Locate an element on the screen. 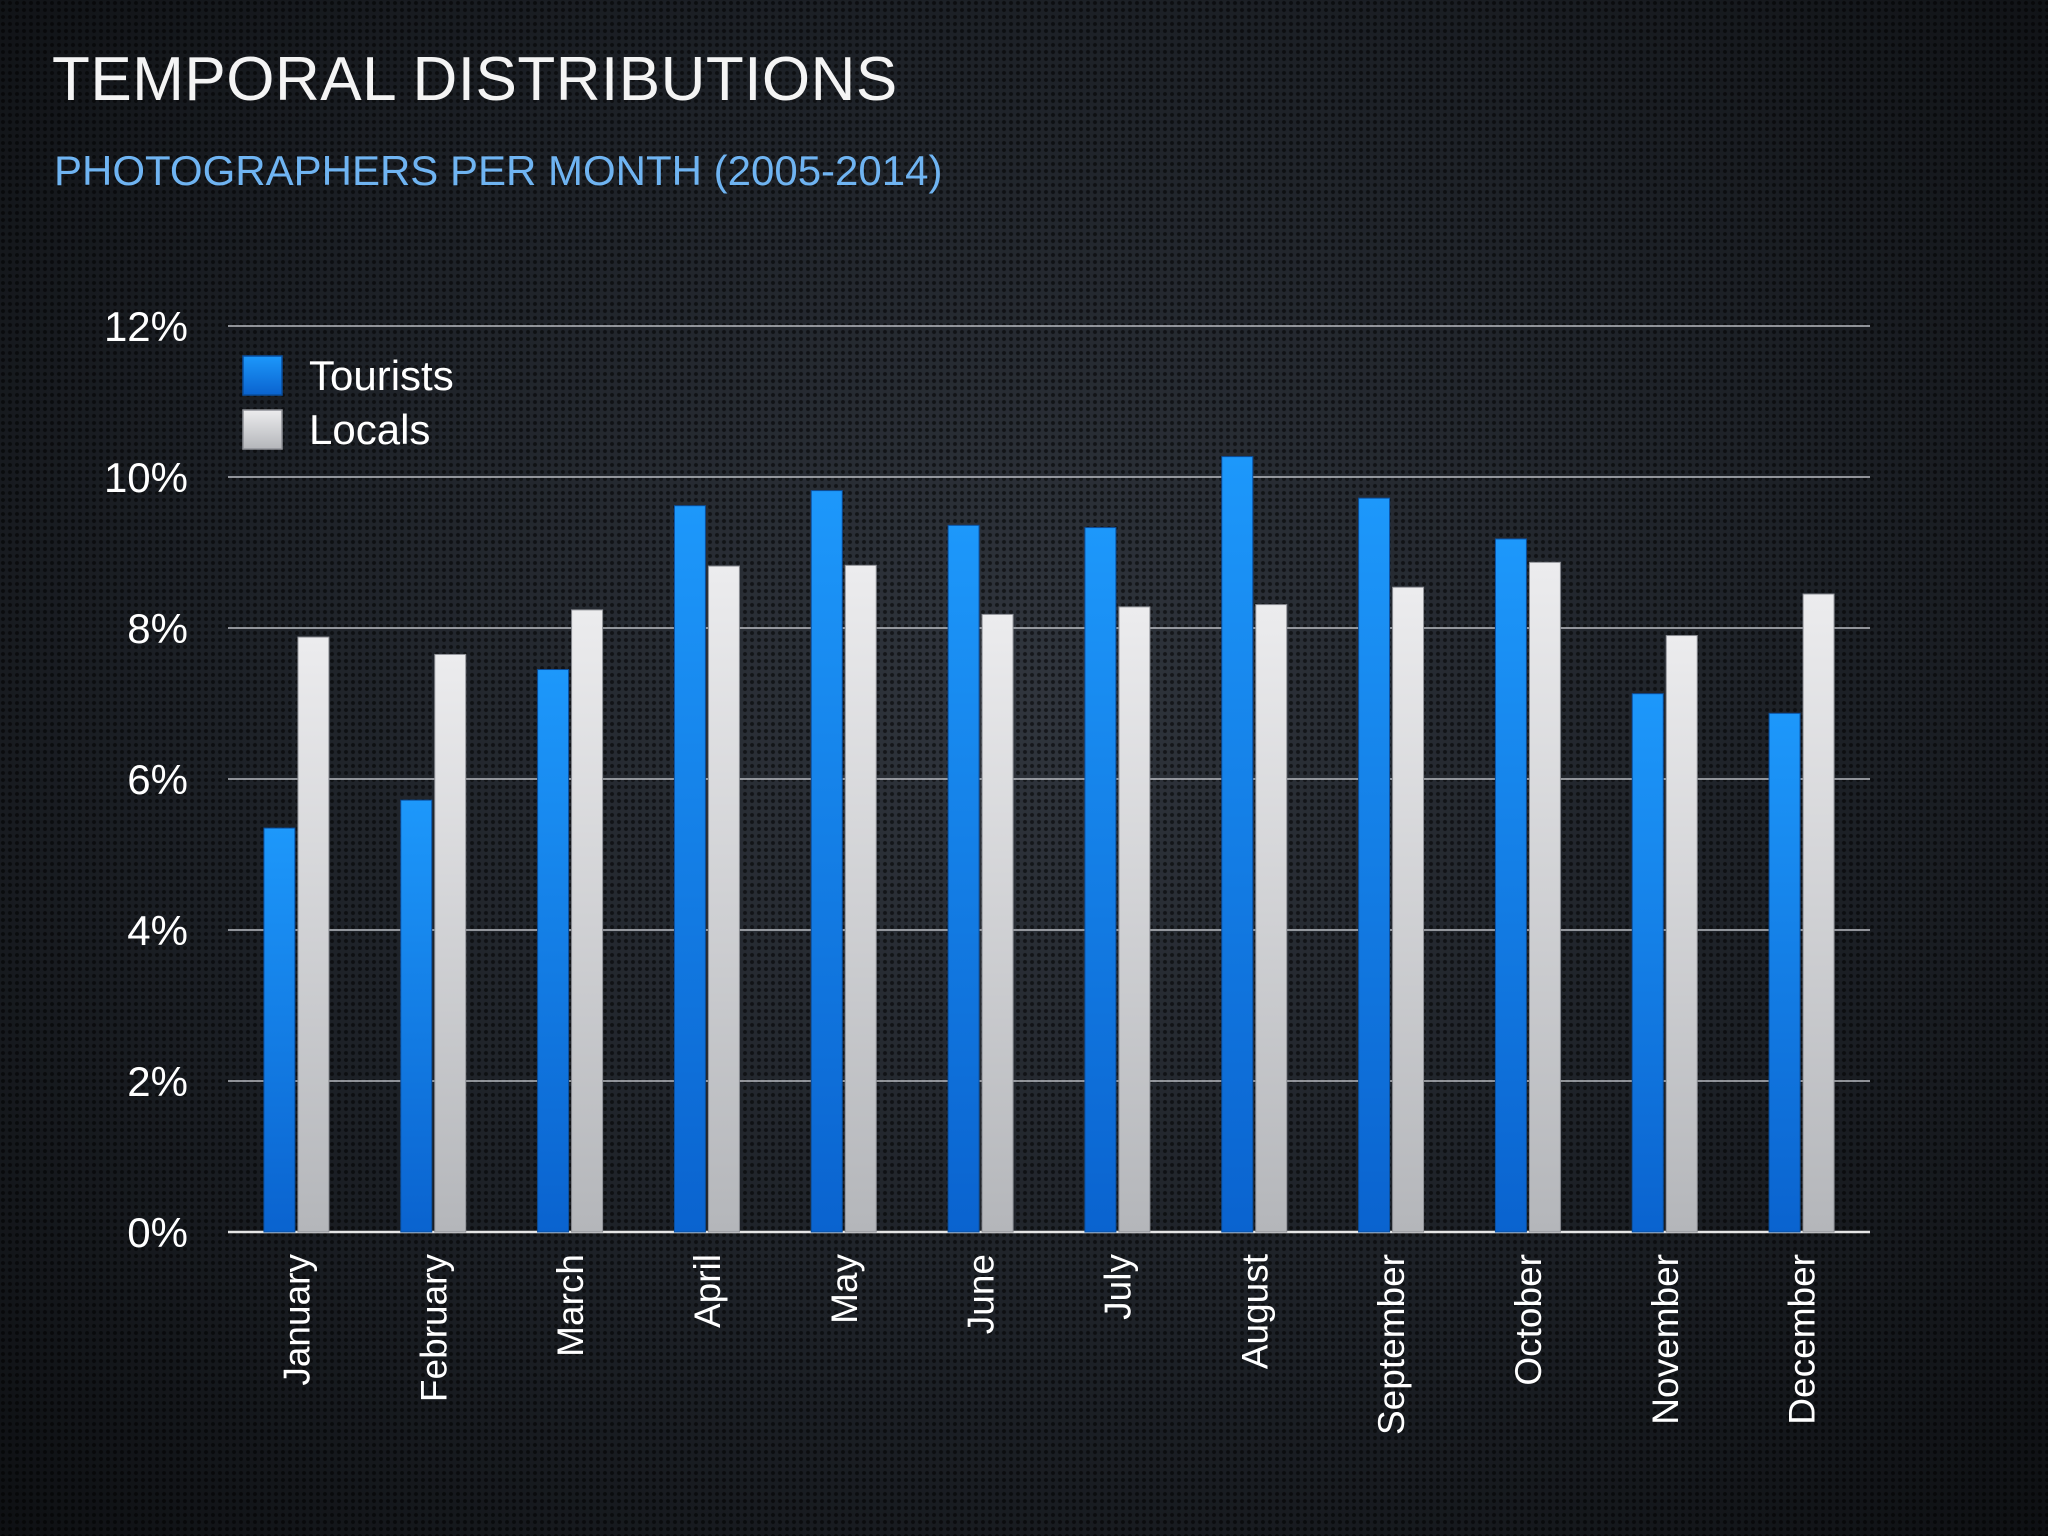 This screenshot has height=1536, width=2048. x-tick-label: December is located at coordinates (1802, 1339).